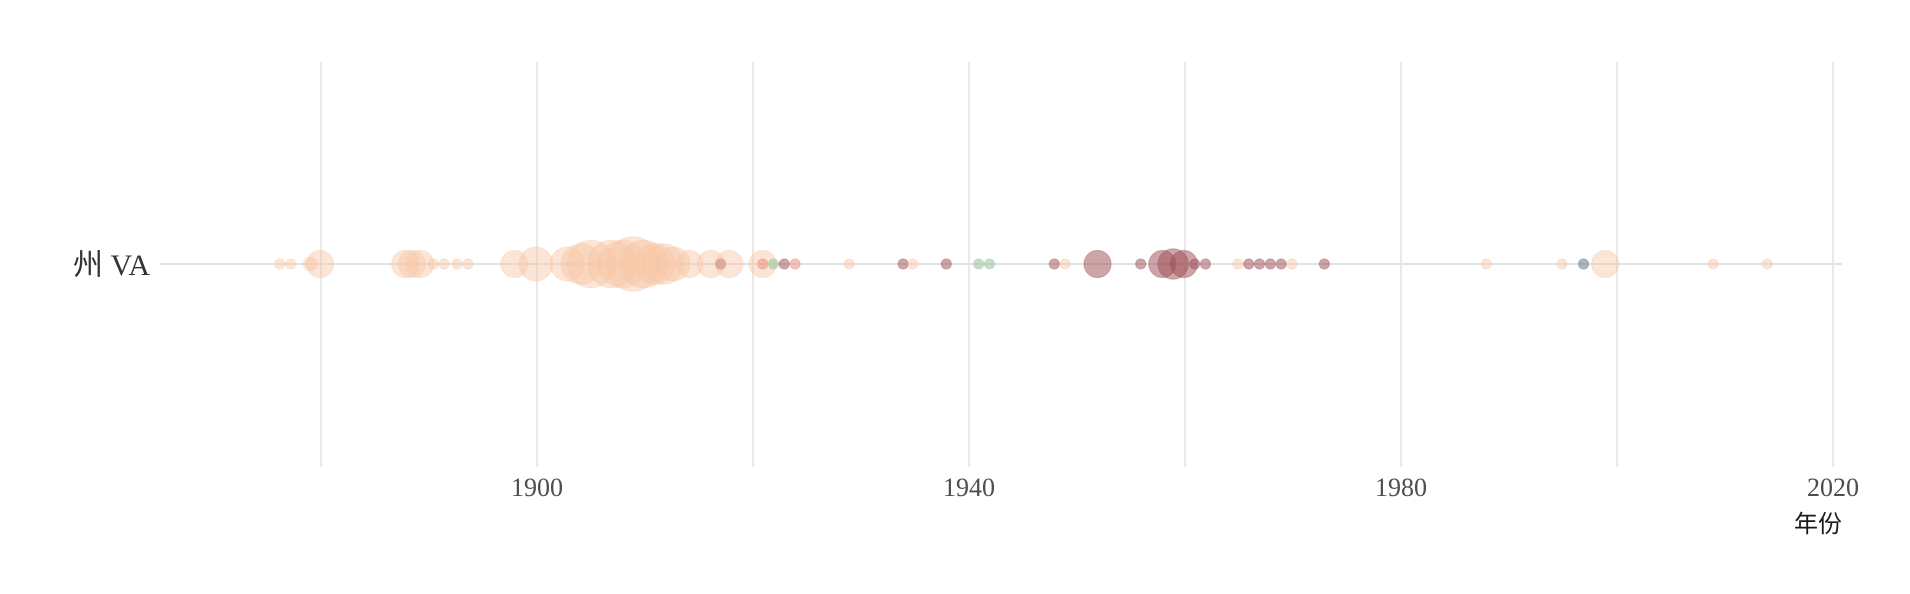 This screenshot has height=594, width=1910. I want to click on category-label: 州 VA, so click(111, 265).